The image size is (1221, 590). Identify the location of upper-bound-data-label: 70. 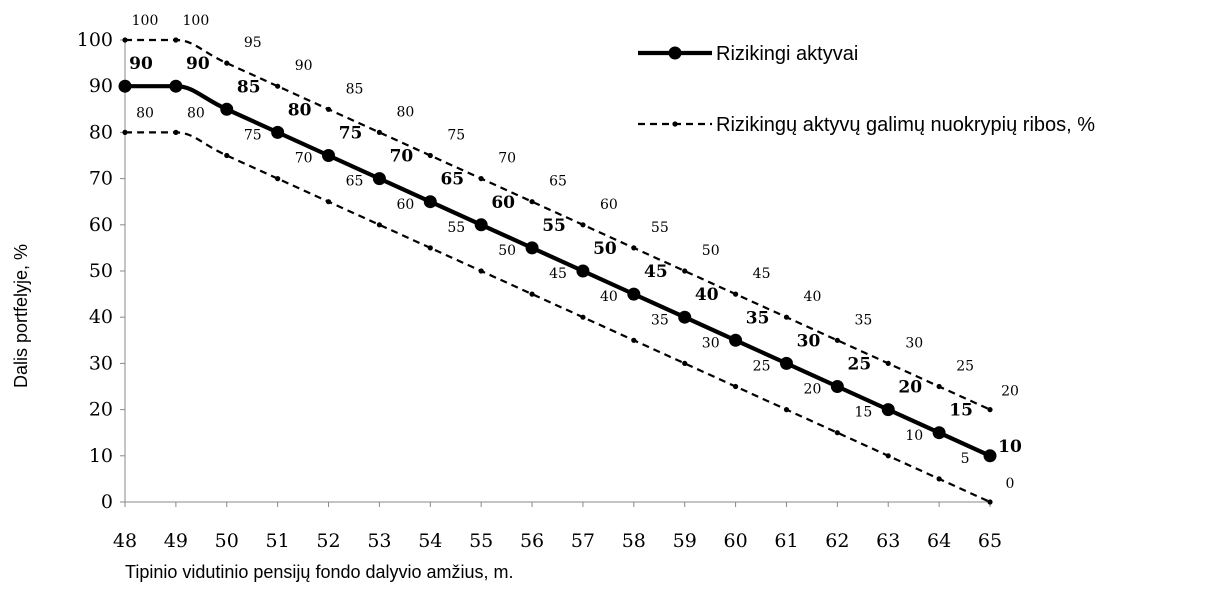
(507, 159).